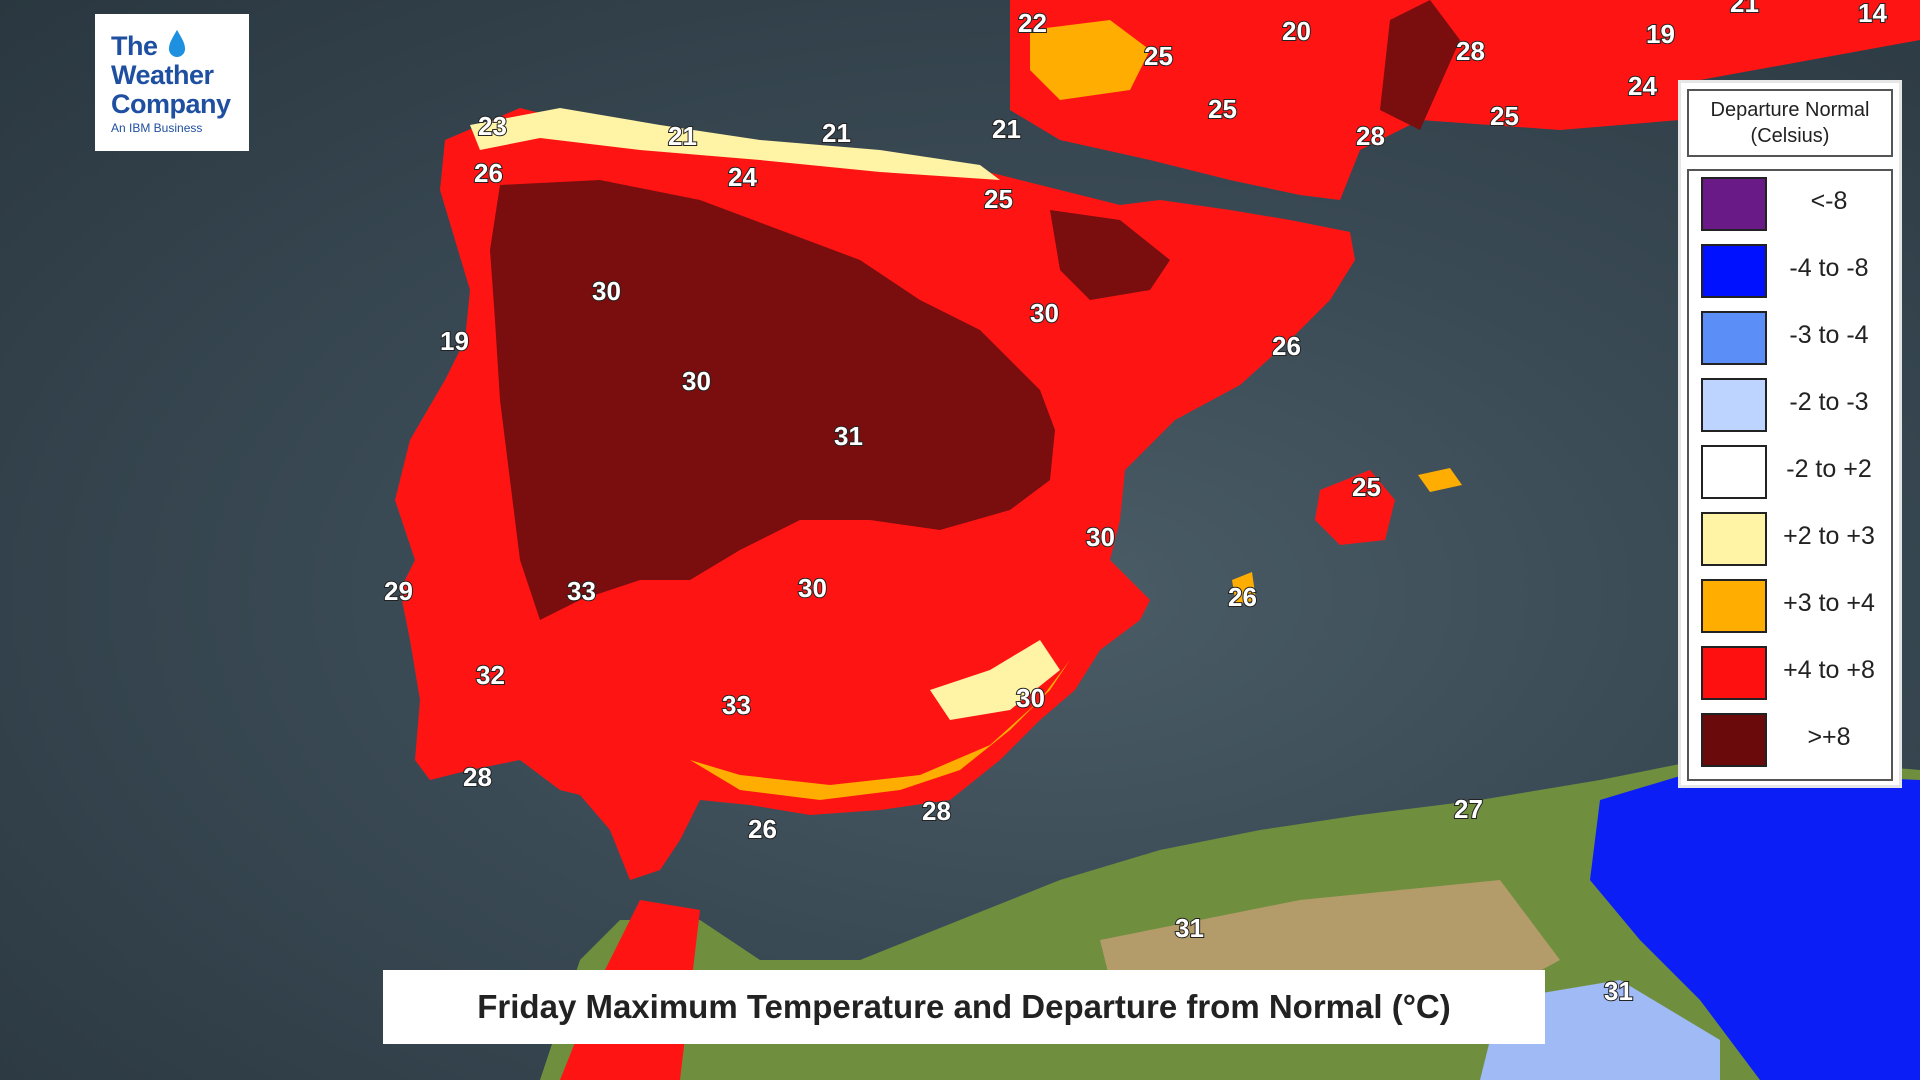 This screenshot has height=1080, width=1920. I want to click on legend-item: -4 to -8, so click(1790, 268).